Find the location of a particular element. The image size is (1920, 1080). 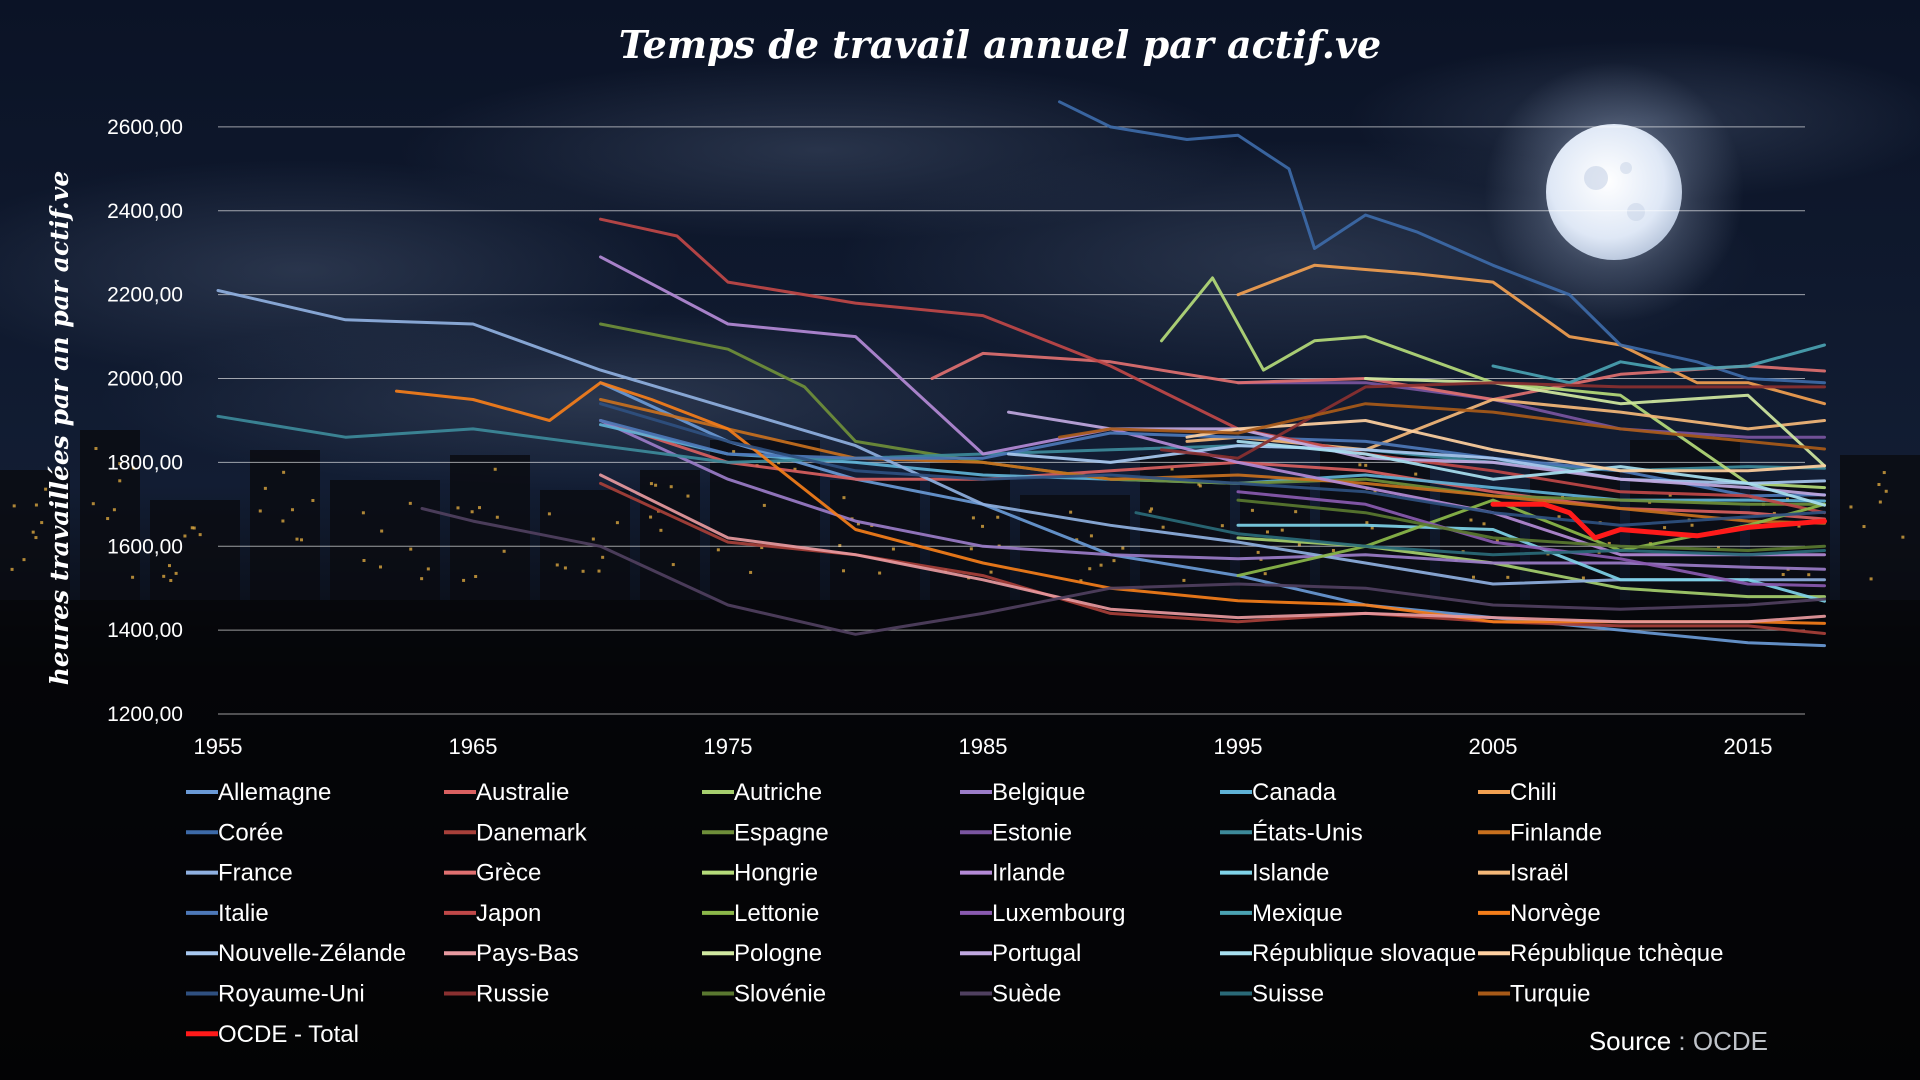

x-axis-ticks: 1955 1965 1975 1985 1995 2005 2015 is located at coordinates (983, 746).